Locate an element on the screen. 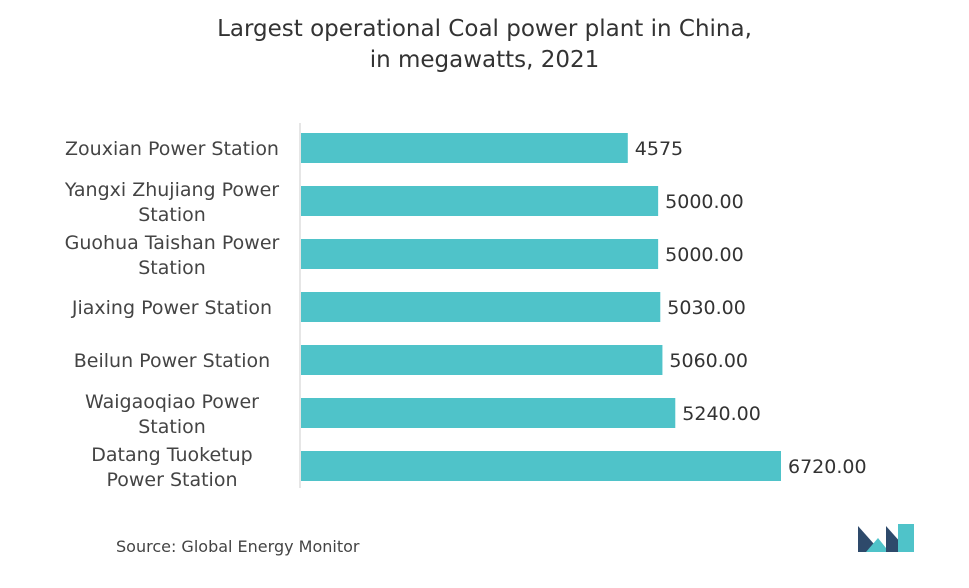  category-label-3: Guohua Taishan Power Station is located at coordinates (172, 255).